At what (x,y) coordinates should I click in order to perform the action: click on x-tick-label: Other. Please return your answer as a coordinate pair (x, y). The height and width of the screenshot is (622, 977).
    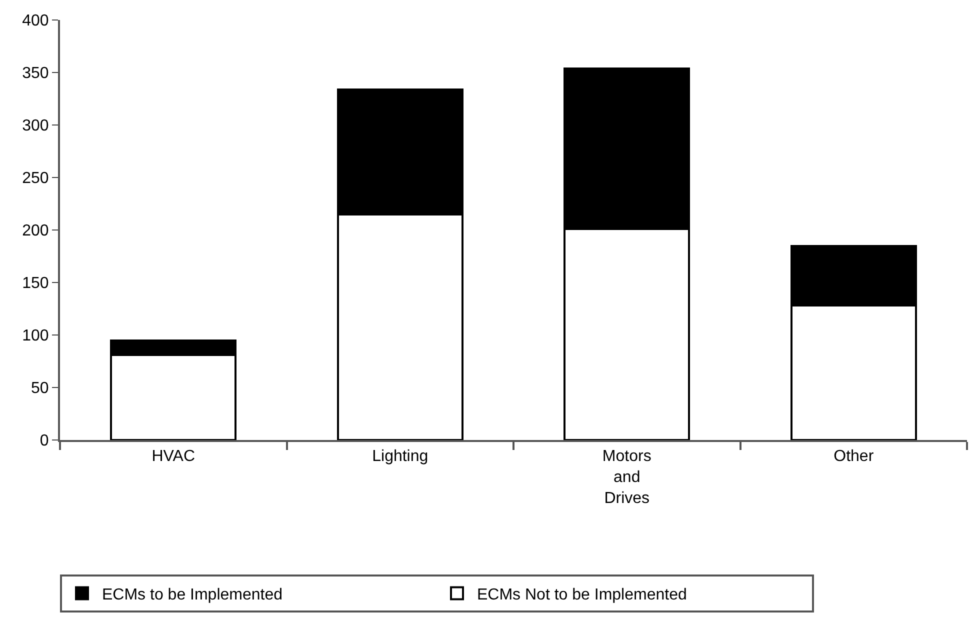
    Looking at the image, I should click on (854, 457).